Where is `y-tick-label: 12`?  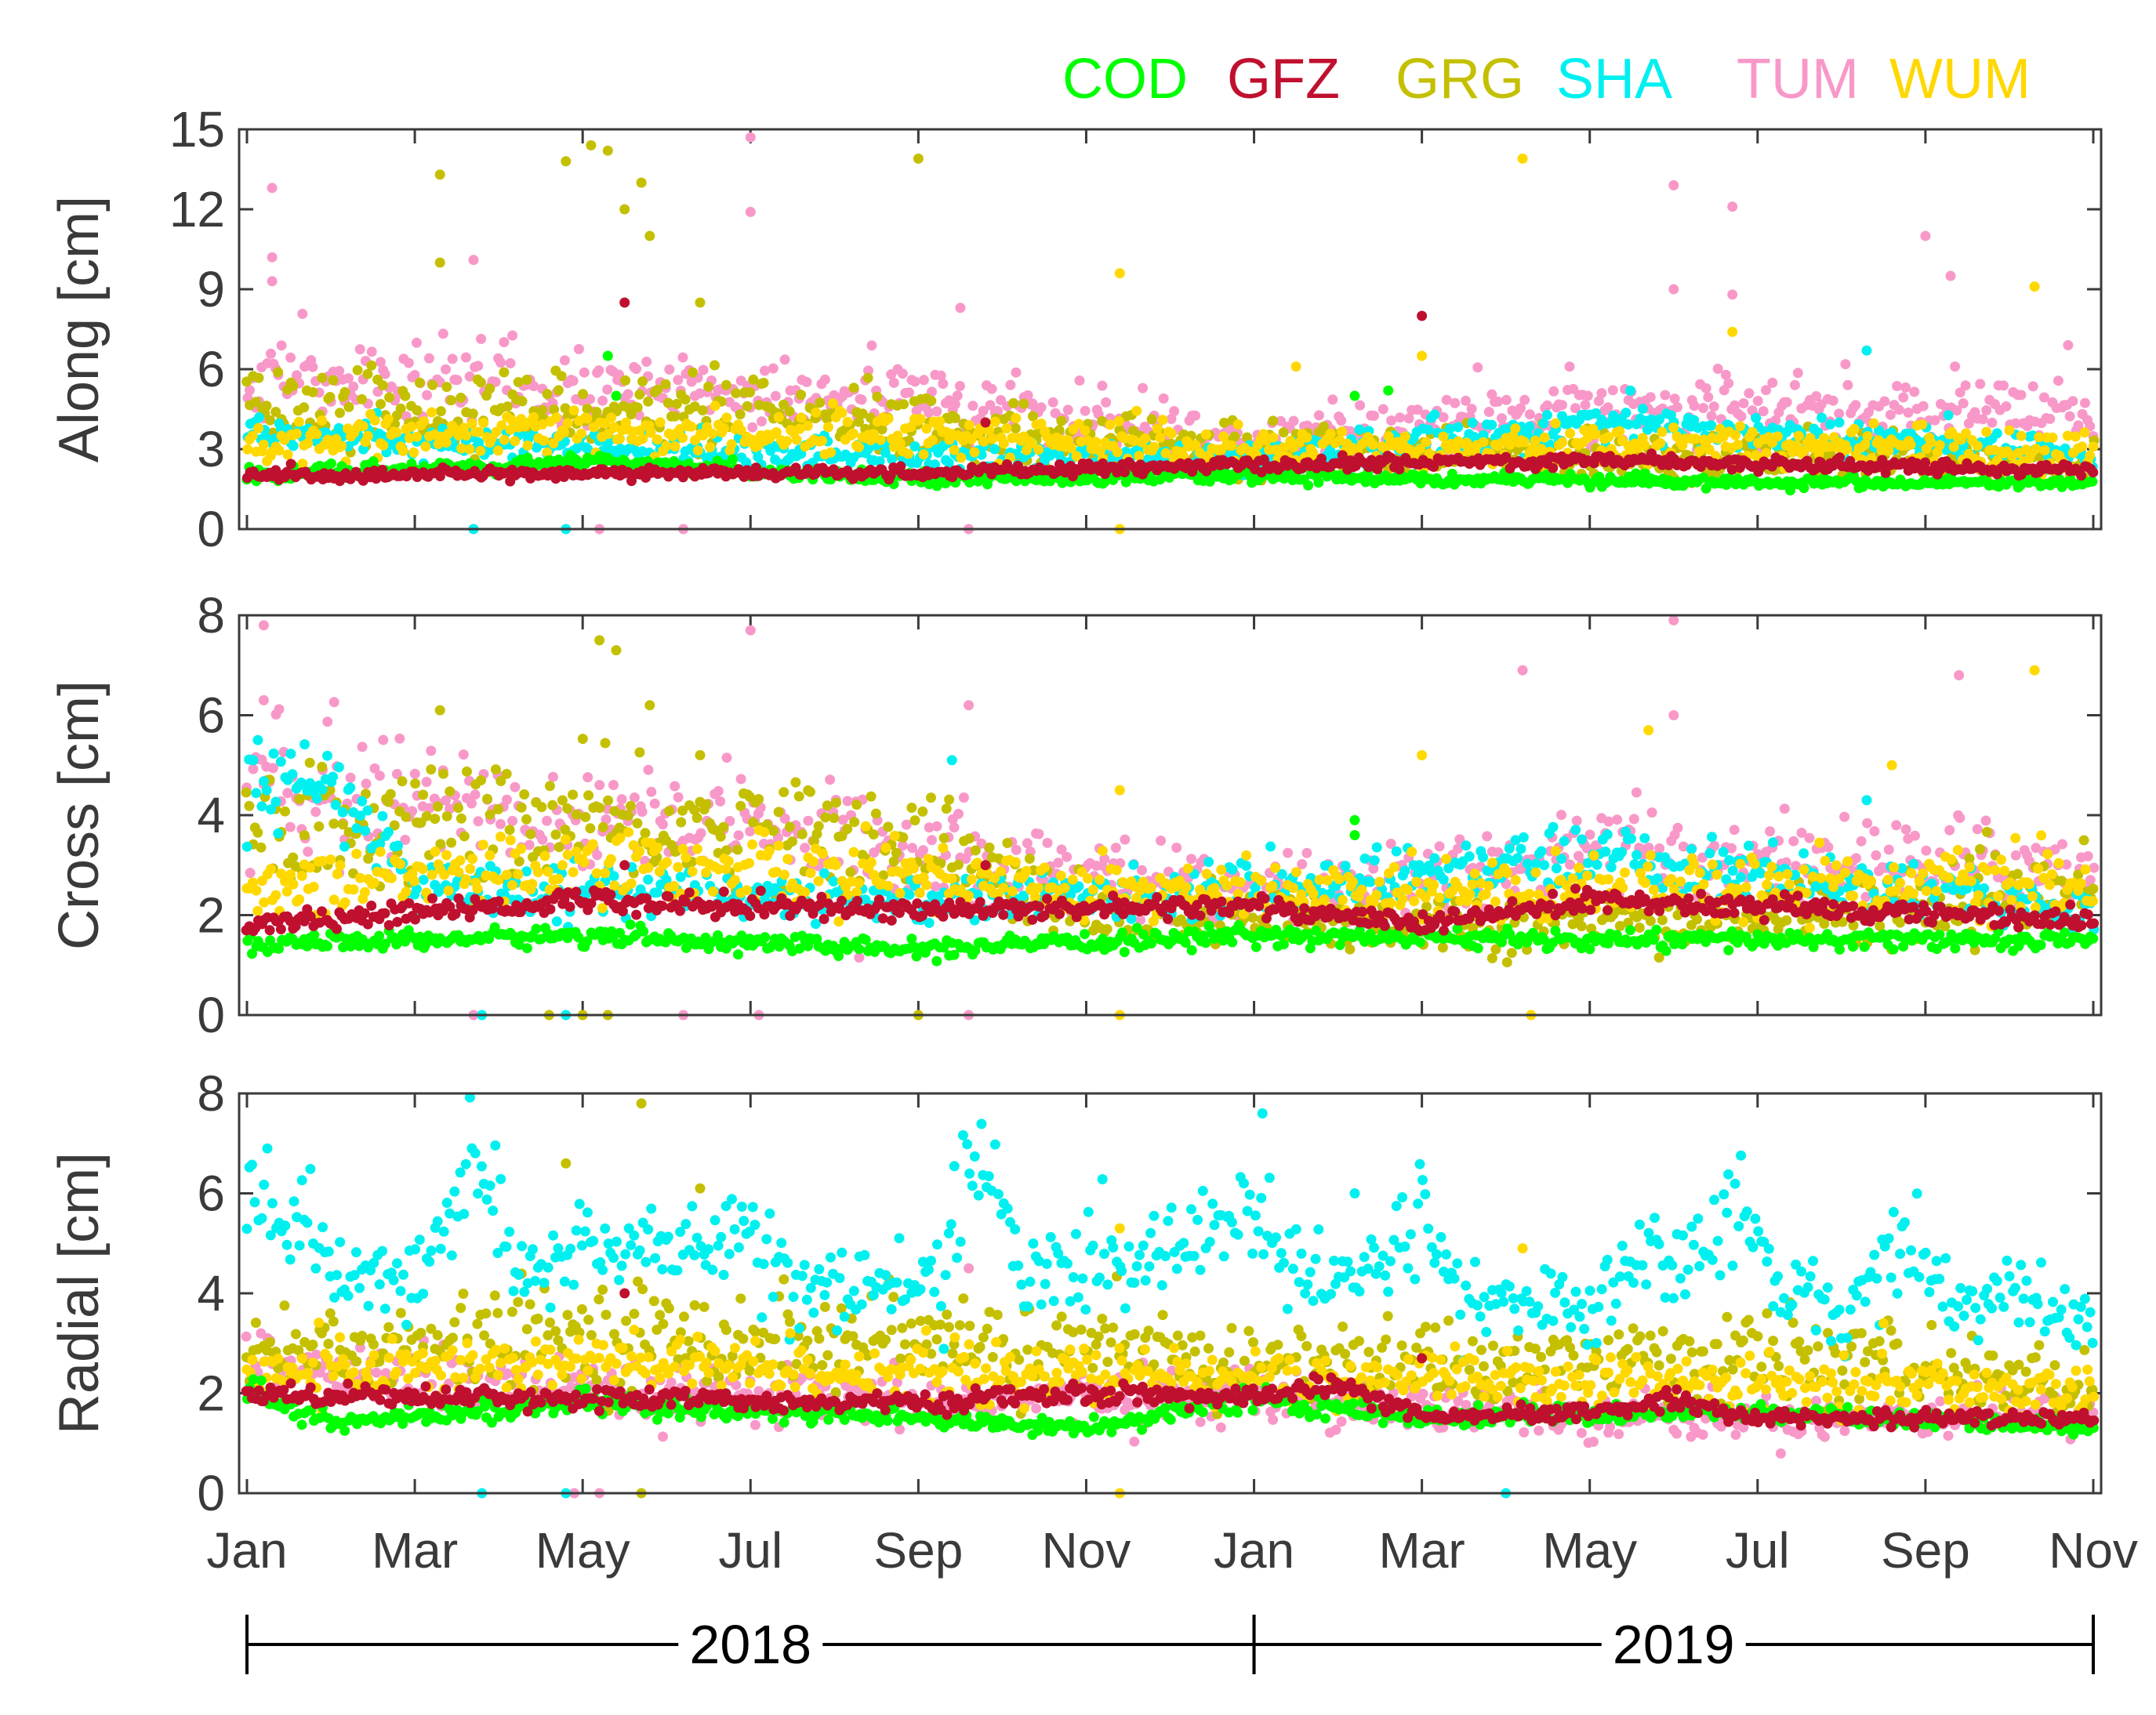 y-tick-label: 12 is located at coordinates (197, 209).